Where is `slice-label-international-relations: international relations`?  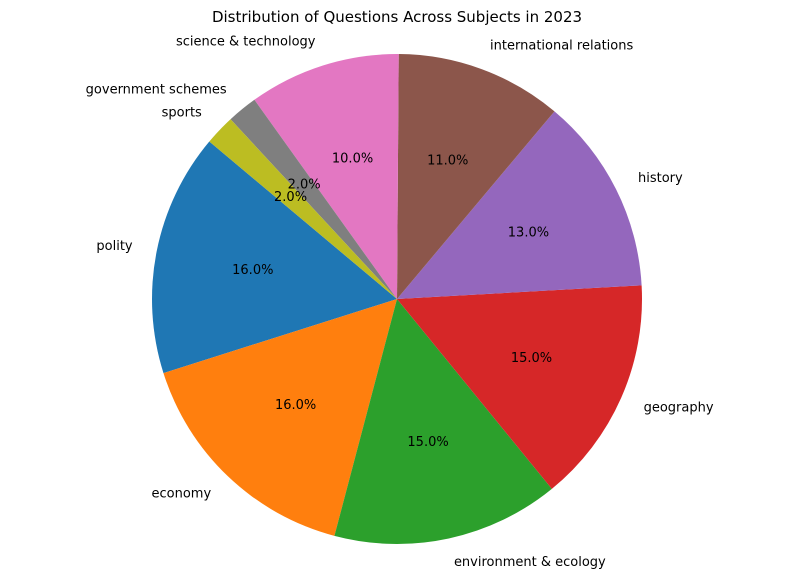 slice-label-international-relations: international relations is located at coordinates (561, 46).